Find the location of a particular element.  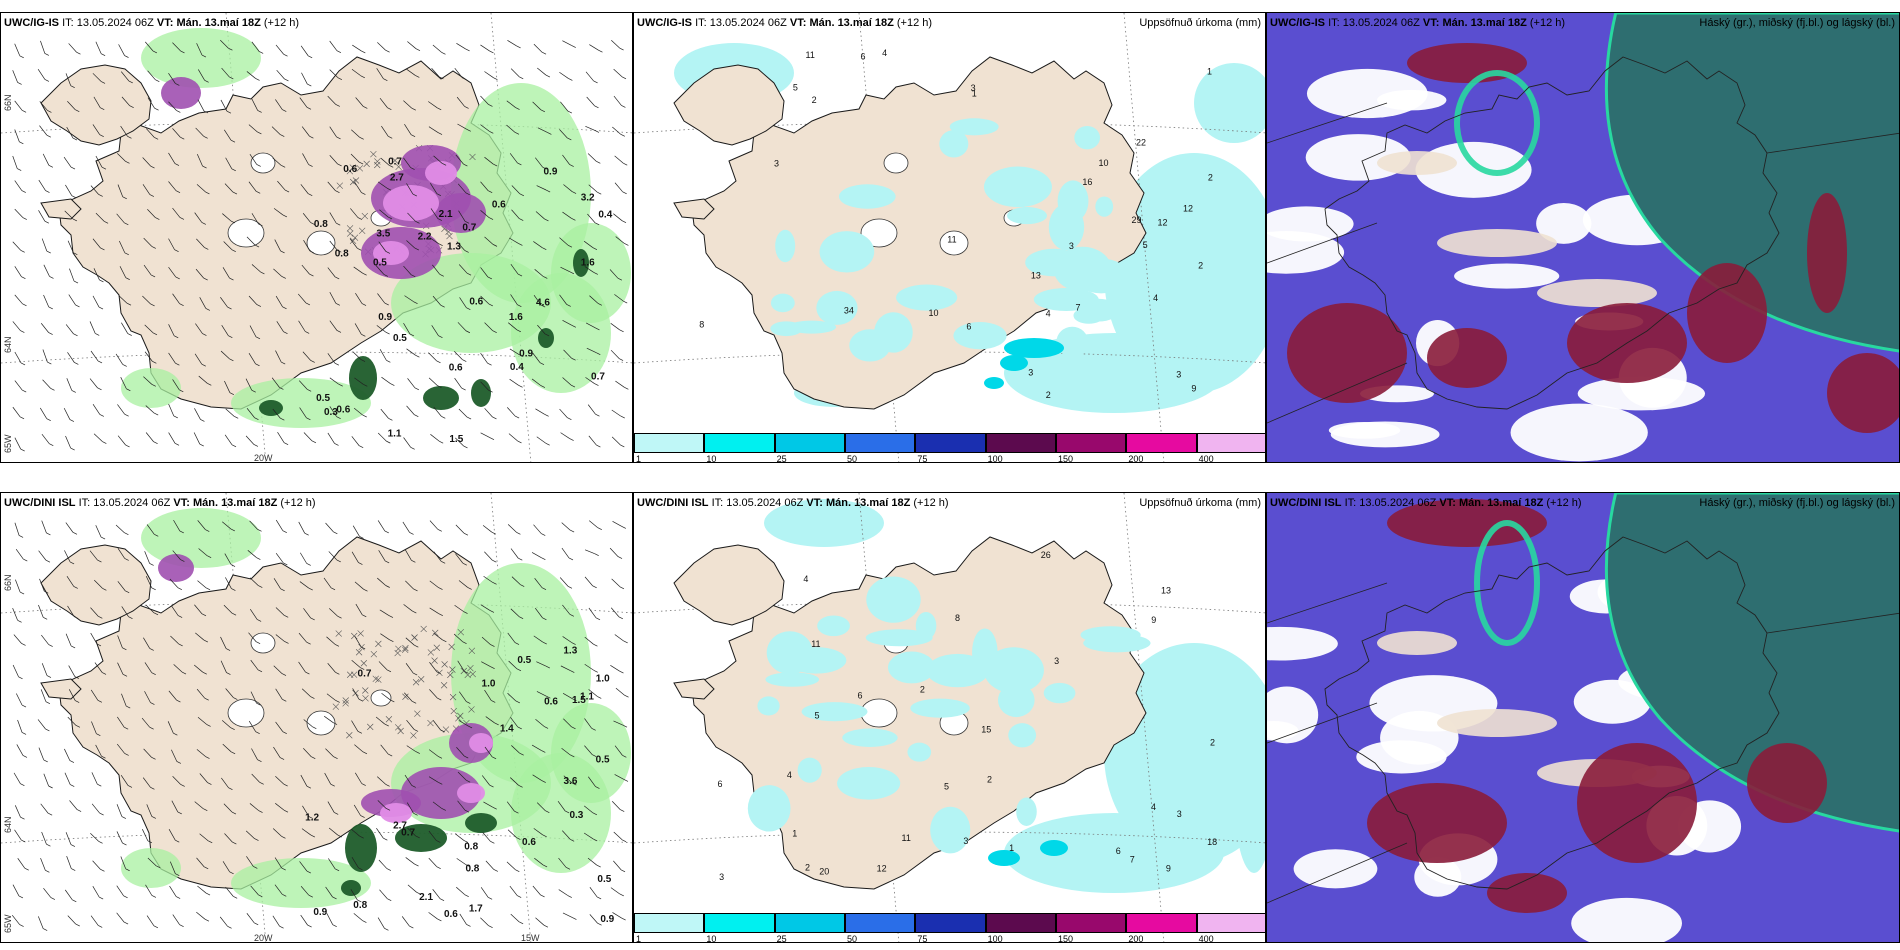

acc-value: 4 is located at coordinates (1153, 807).